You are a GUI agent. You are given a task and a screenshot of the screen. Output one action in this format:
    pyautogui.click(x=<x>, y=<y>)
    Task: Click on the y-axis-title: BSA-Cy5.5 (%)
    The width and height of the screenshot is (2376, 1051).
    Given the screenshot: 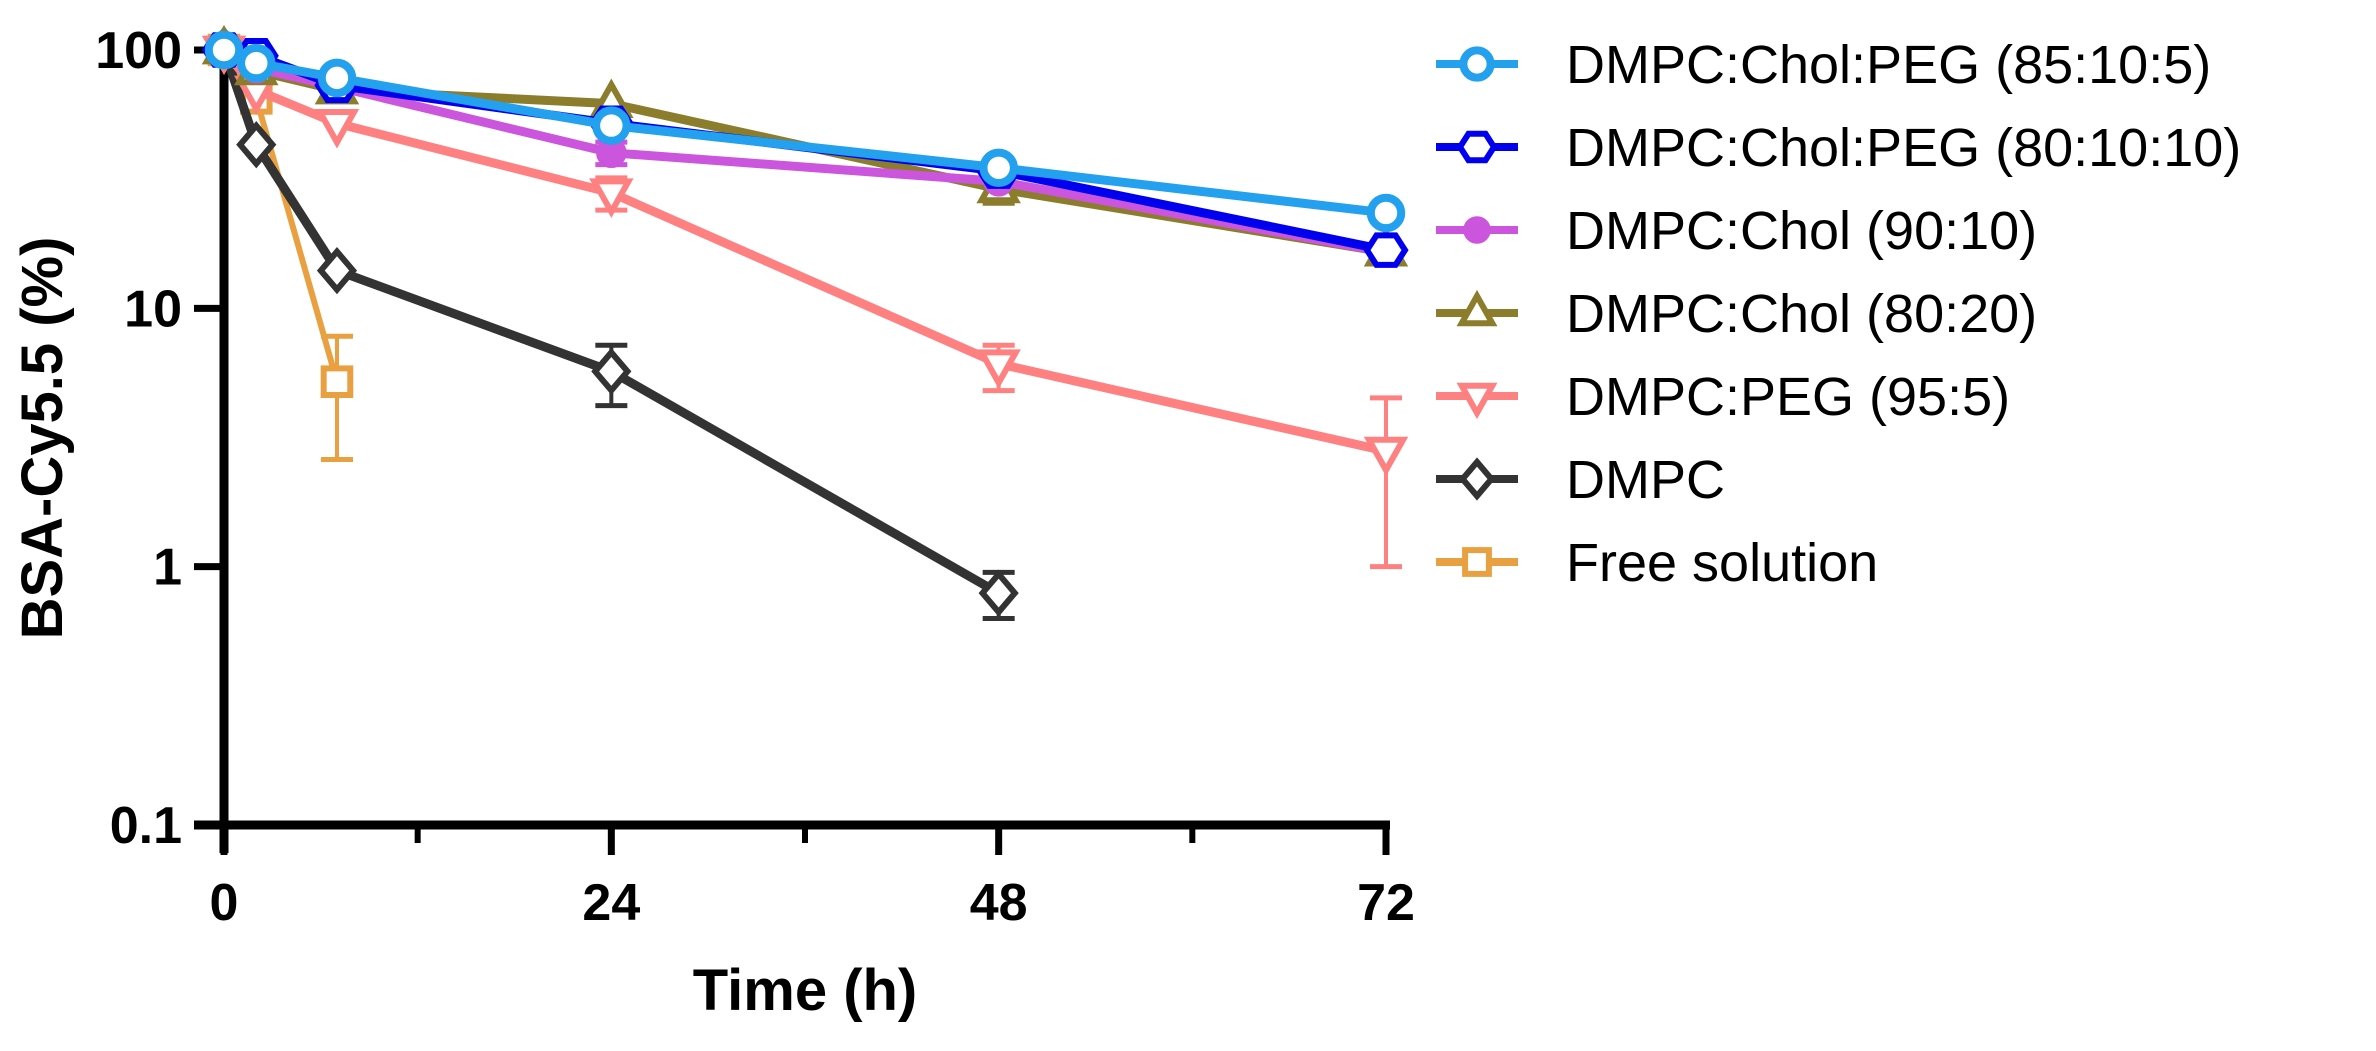 What is the action you would take?
    pyautogui.click(x=42, y=438)
    